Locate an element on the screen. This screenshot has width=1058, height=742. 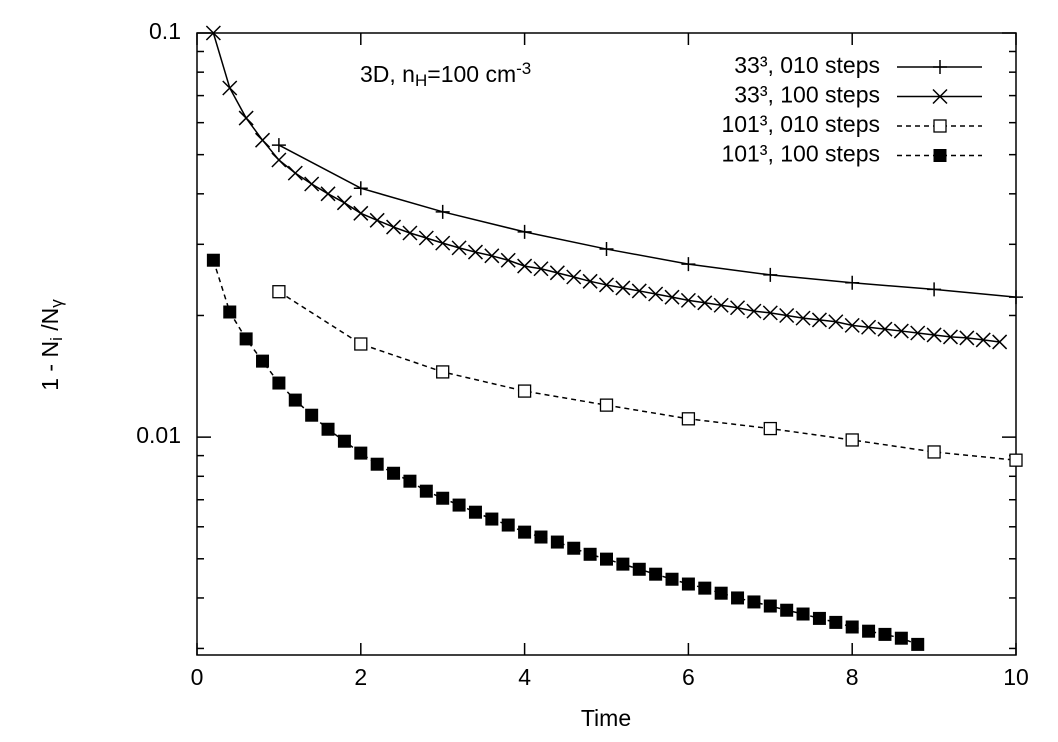
text-segment: i is located at coordinates (56, 339).